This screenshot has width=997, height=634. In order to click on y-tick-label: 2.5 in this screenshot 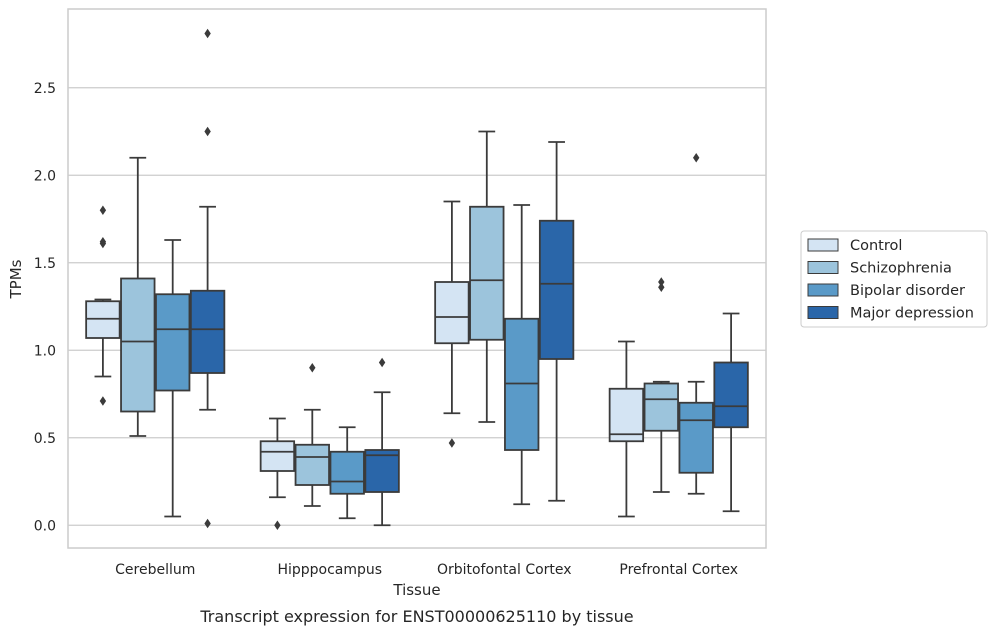, I will do `click(45, 89)`.